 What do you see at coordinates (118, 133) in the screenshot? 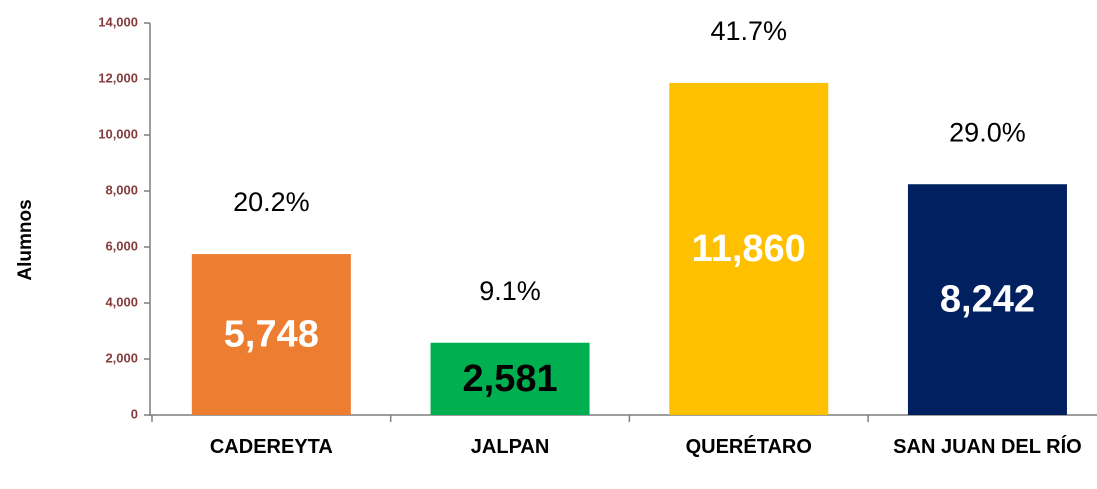
I see `y-tick-label: 10,000` at bounding box center [118, 133].